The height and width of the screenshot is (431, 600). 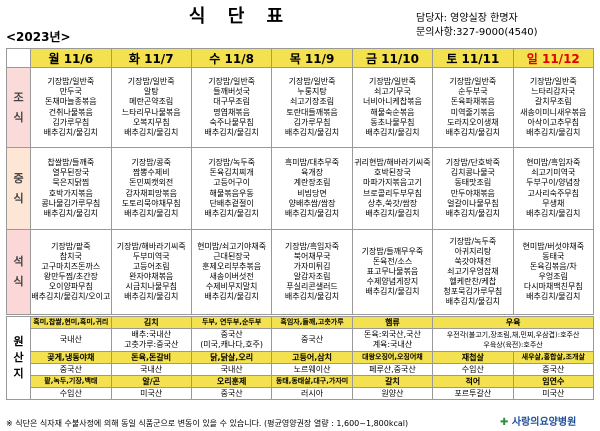 What do you see at coordinates (151, 357) in the screenshot?
I see `origin-category: 돈육,돈갈비` at bounding box center [151, 357].